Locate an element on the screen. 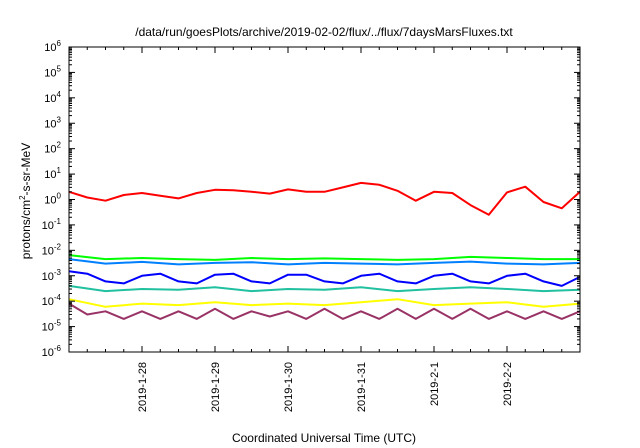  y-tick-label: 10¹ is located at coordinates (52, 173).